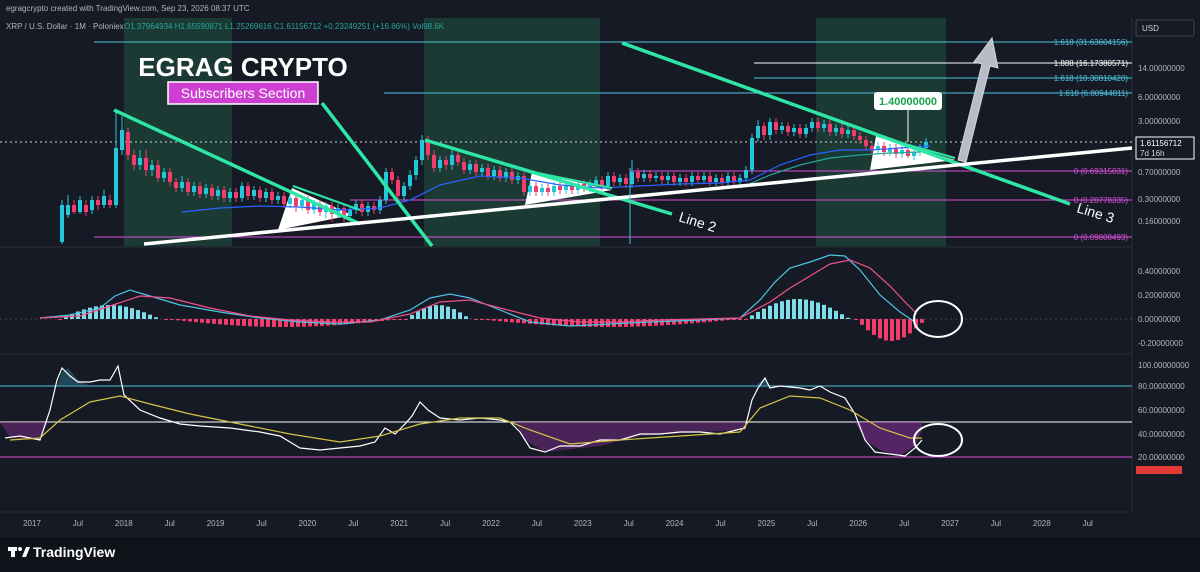  What do you see at coordinates (1165, 28) in the screenshot?
I see `currency-button` at bounding box center [1165, 28].